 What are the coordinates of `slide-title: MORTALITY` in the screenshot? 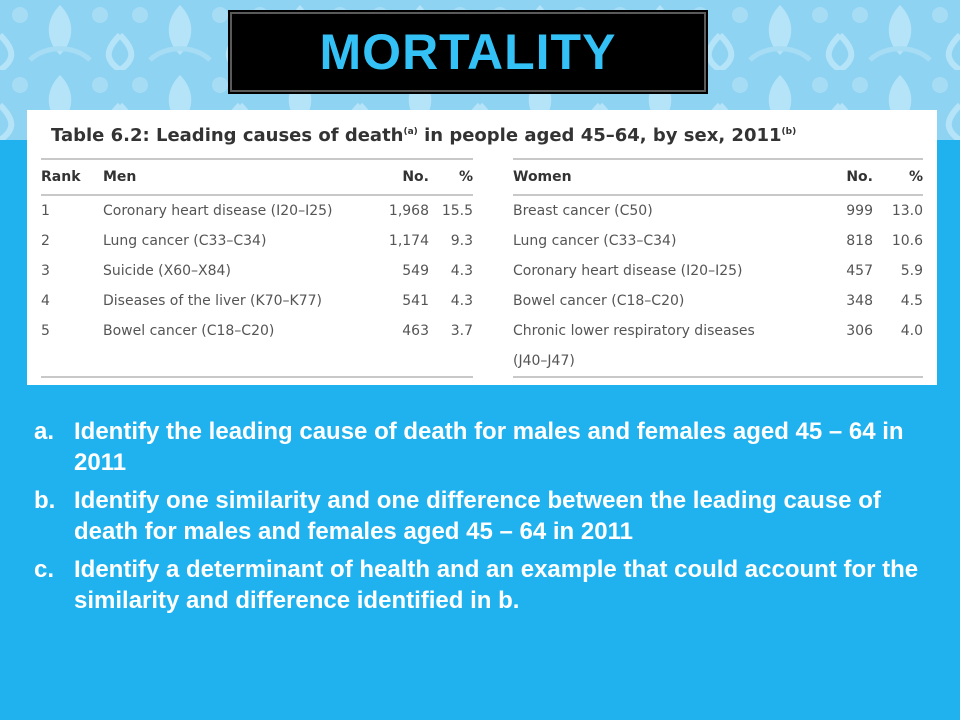 It's located at (468, 52).